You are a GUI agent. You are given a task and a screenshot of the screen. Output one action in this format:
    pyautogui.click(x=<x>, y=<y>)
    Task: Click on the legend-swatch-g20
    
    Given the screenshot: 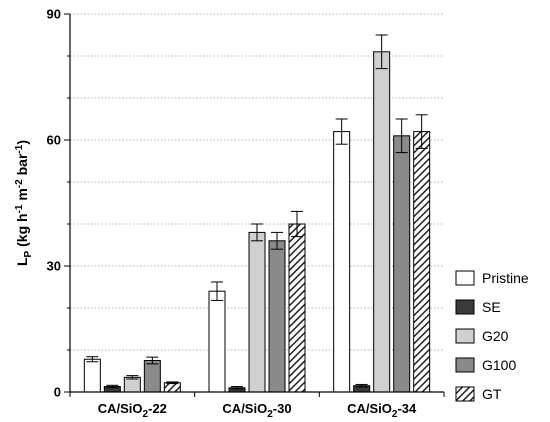 What is the action you would take?
    pyautogui.click(x=465, y=336)
    